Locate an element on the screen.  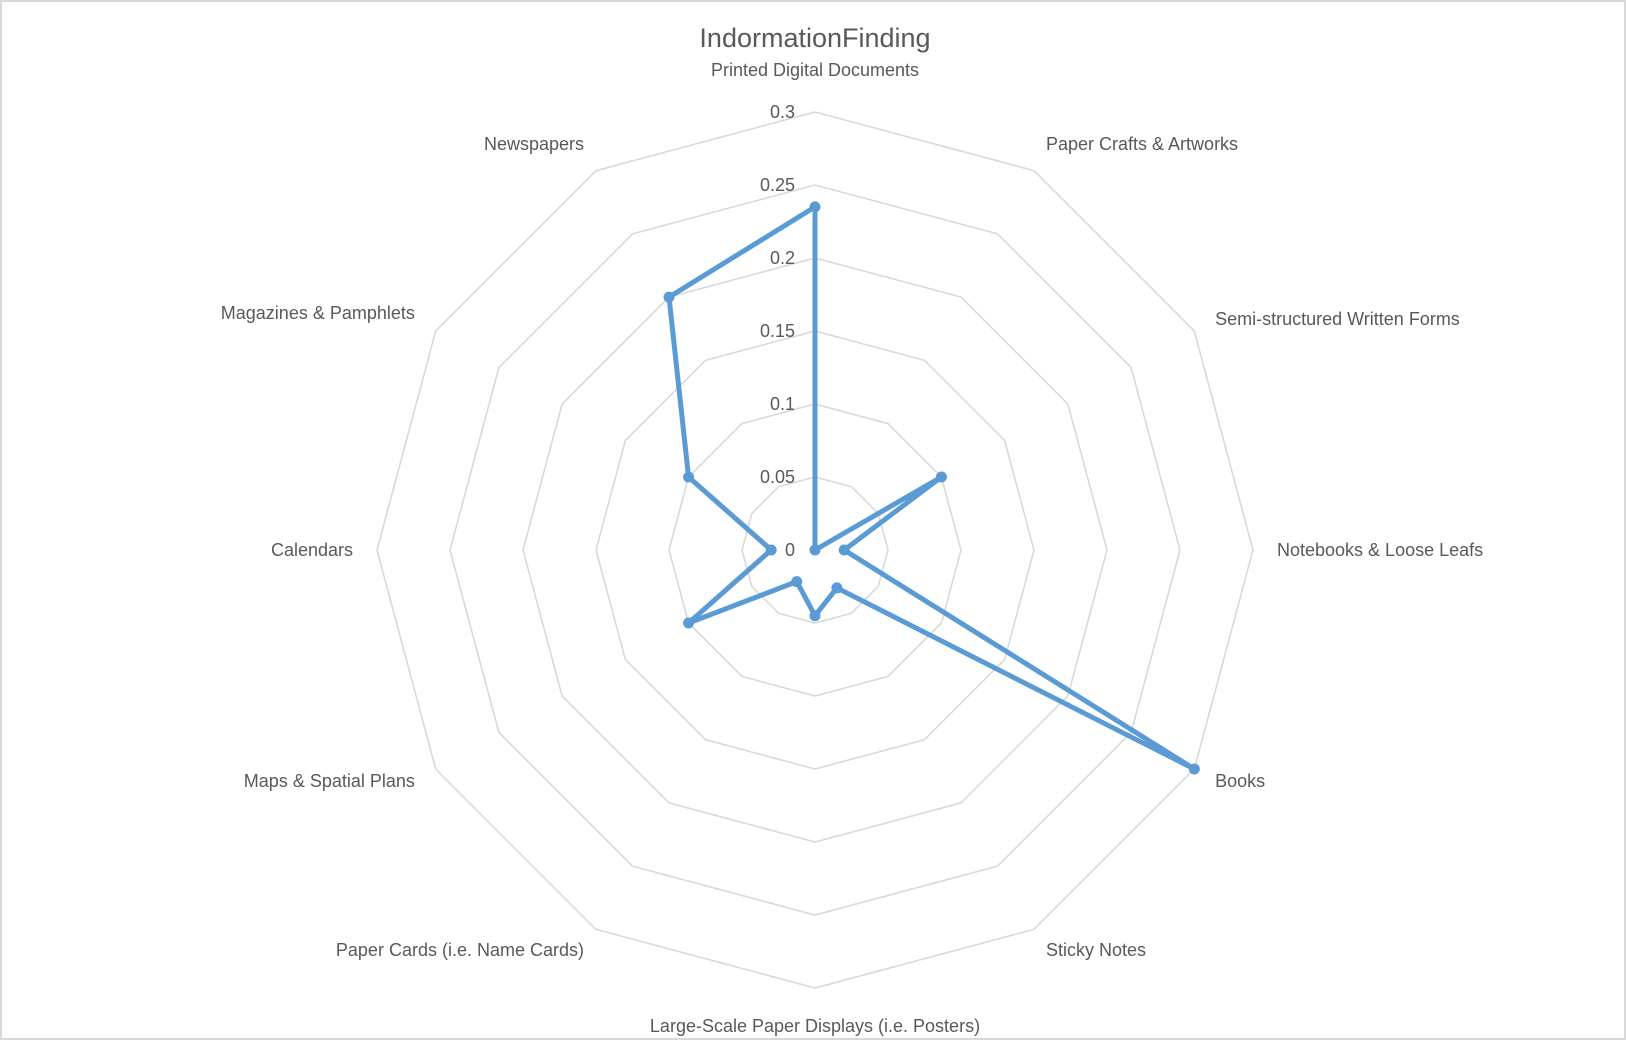
category-label-10: Magazines & Pamphlets is located at coordinates (318, 313).